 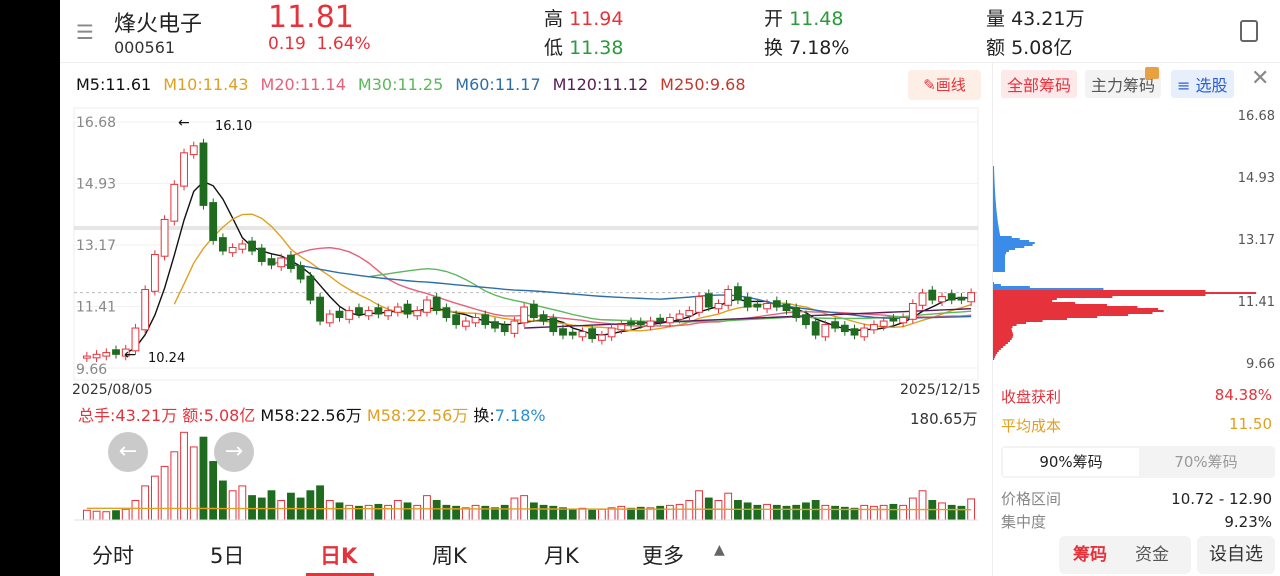 I want to click on open-value: 11.48, so click(x=816, y=19).